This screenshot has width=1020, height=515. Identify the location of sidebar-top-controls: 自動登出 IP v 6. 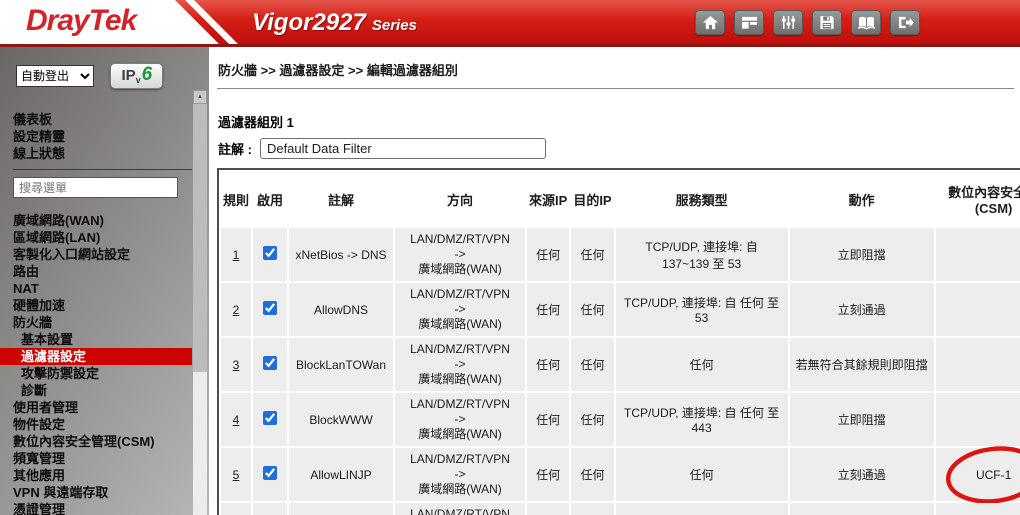
(104, 77).